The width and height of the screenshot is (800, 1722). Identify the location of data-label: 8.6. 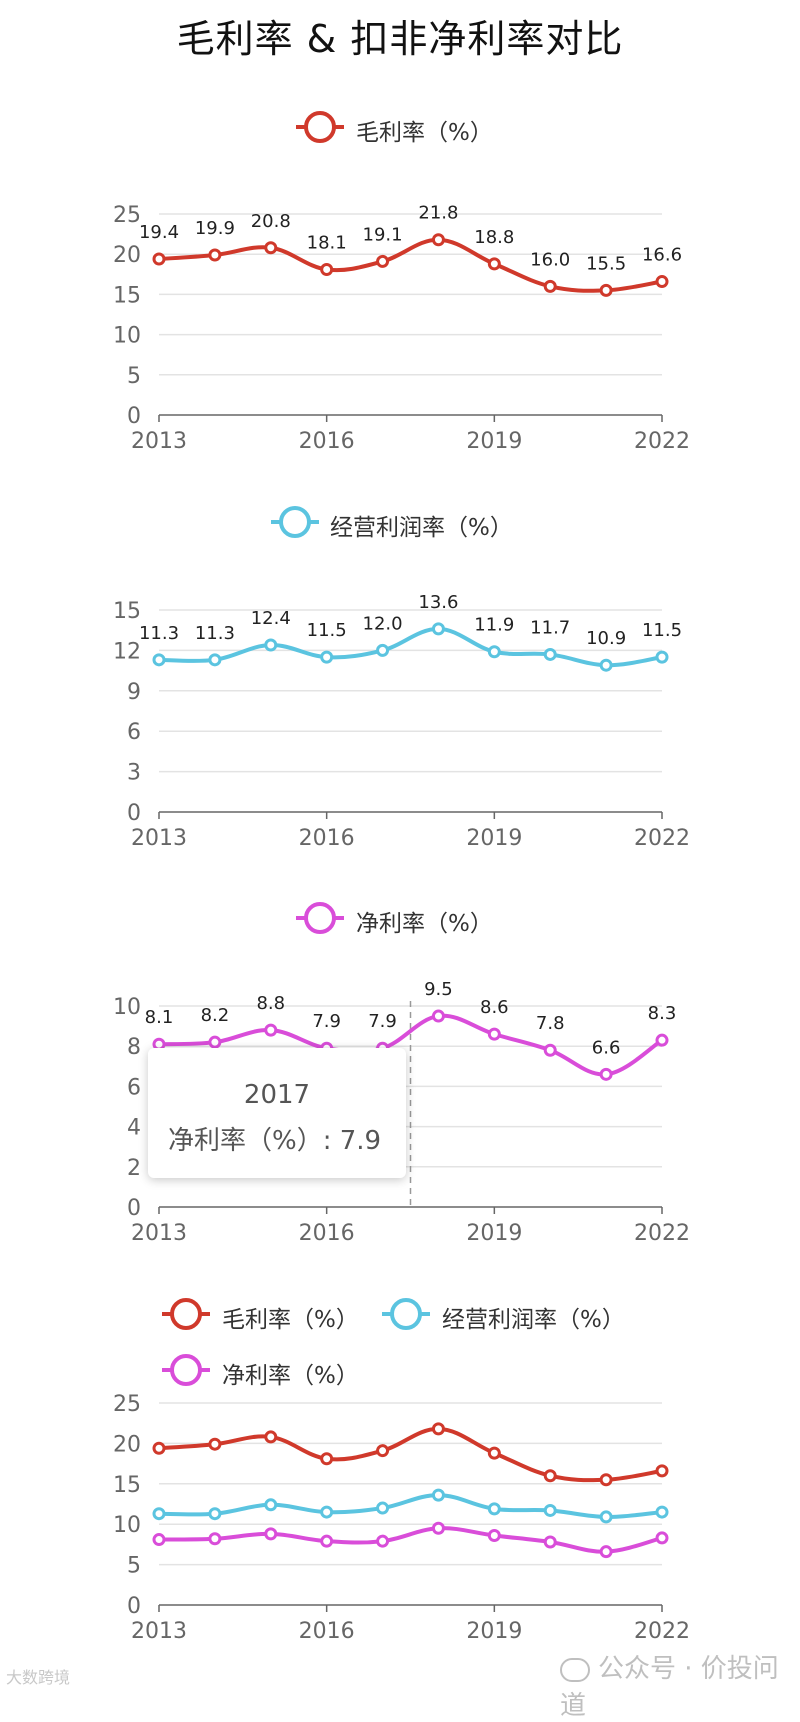
(494, 1007).